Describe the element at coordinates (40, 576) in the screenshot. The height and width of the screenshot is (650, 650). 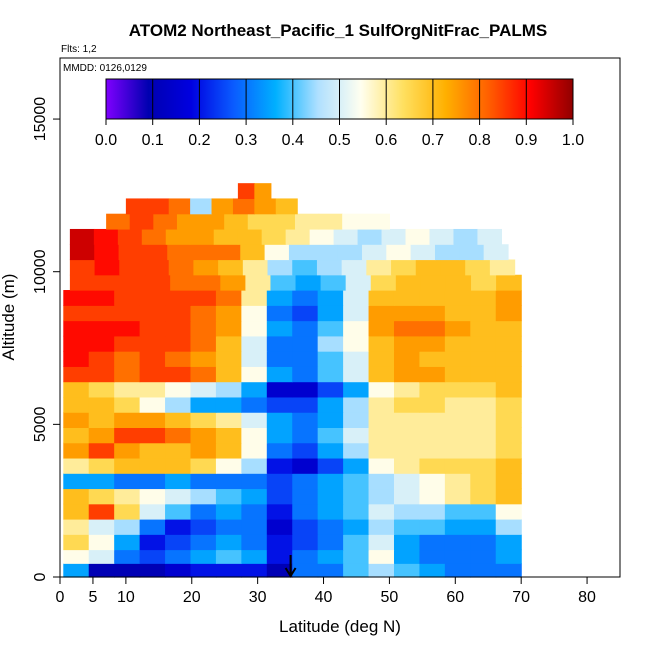
I see `y-tick-label: 0` at that location.